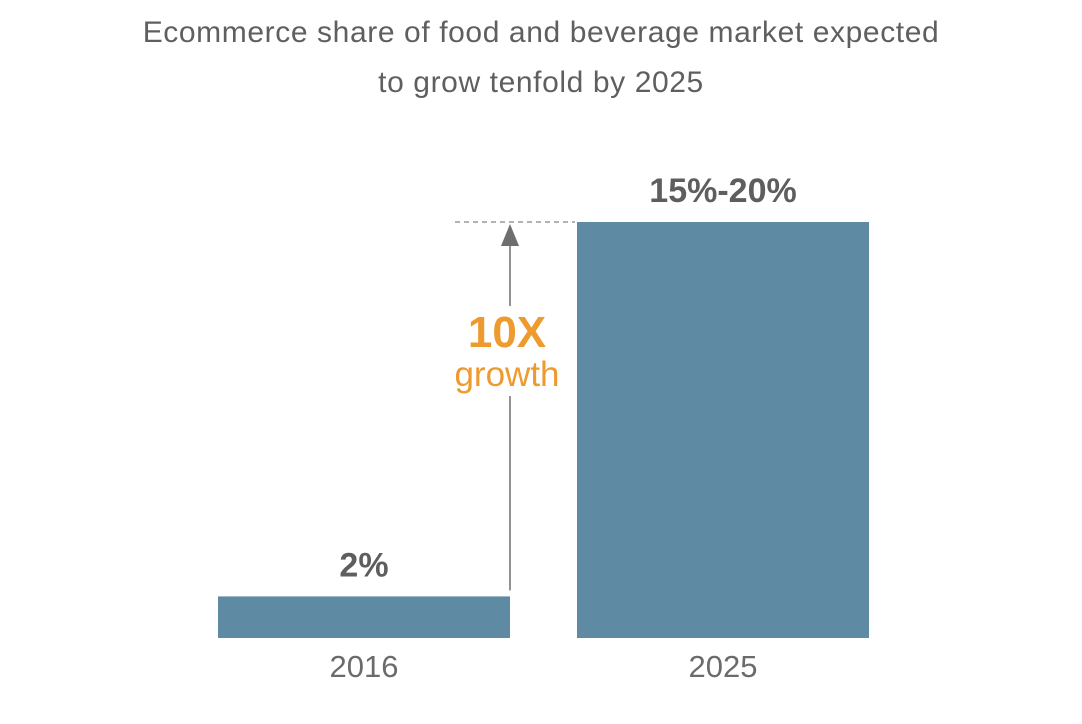 The width and height of the screenshot is (1082, 724). Describe the element at coordinates (541, 82) in the screenshot. I see `chart-title-line-2: to grow tenfold by 2025` at that location.